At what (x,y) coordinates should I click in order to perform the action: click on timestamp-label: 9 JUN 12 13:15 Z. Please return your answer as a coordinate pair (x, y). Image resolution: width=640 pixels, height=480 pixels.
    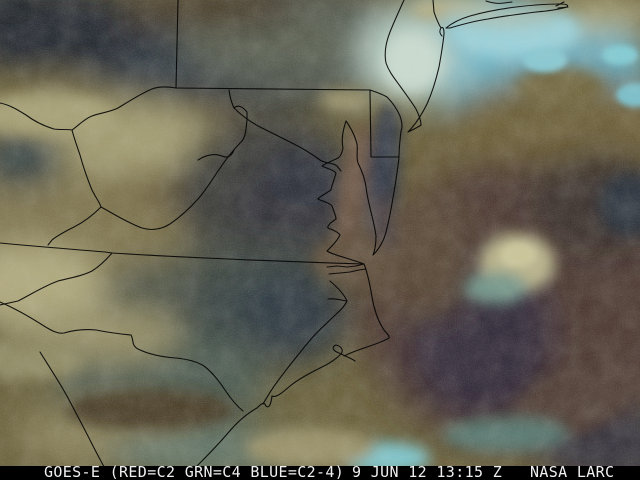
    Looking at the image, I should click on (427, 471).